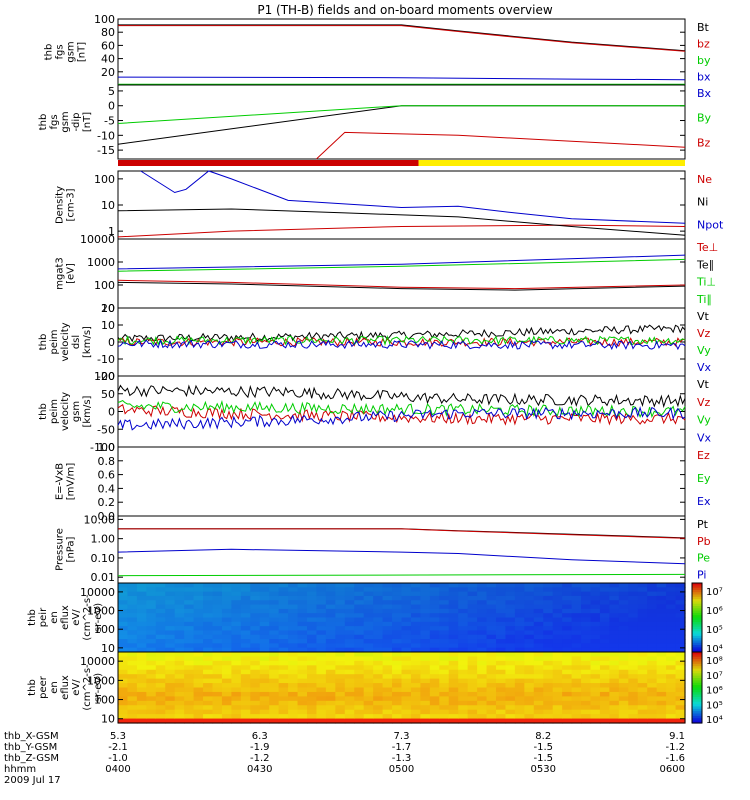 Image resolution: width=750 pixels, height=800 pixels. I want to click on y-axis-label: eflux, so click(65, 617).